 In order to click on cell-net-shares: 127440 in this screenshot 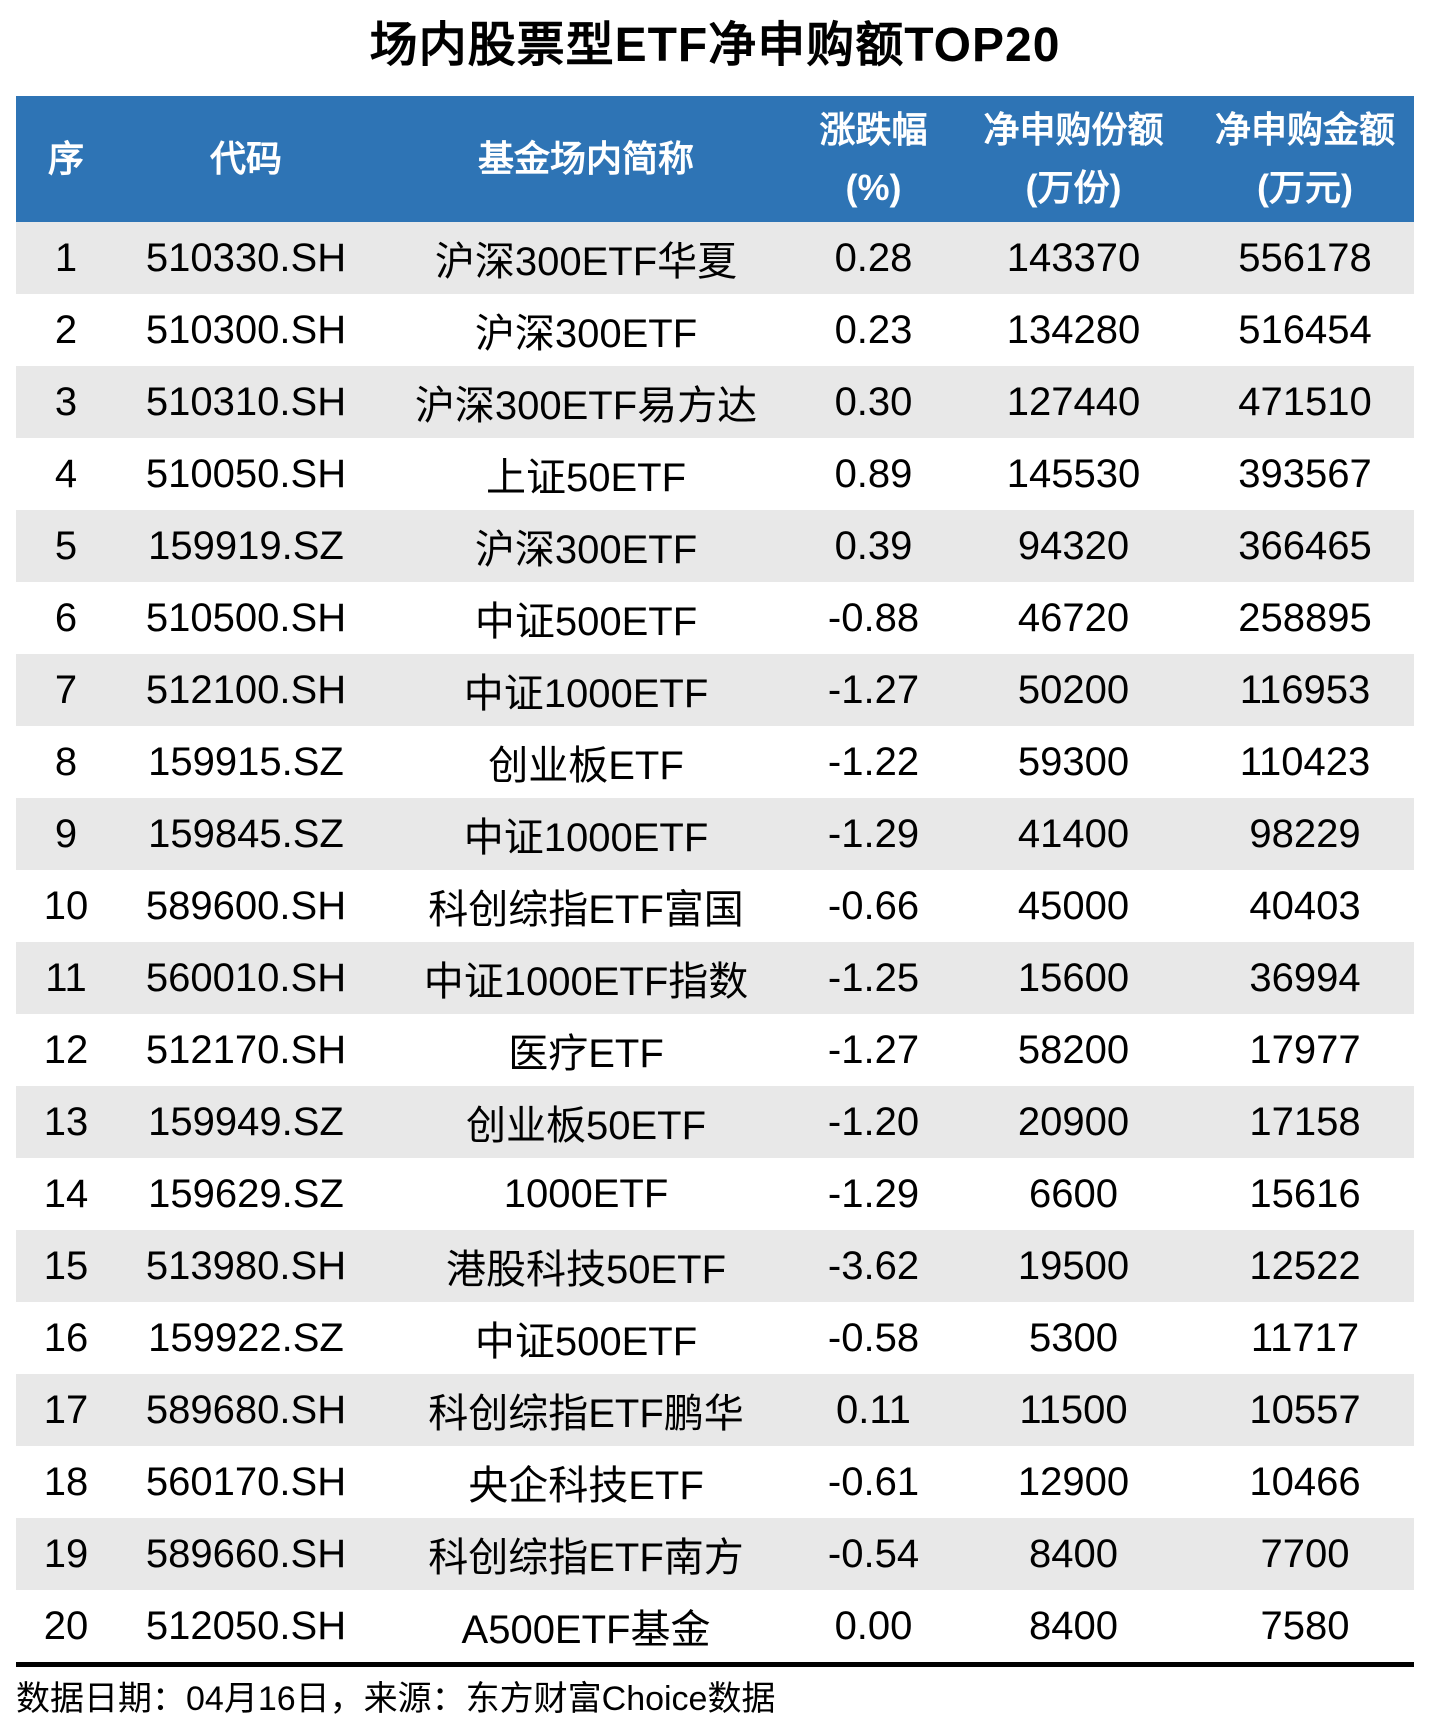, I will do `click(1073, 402)`.